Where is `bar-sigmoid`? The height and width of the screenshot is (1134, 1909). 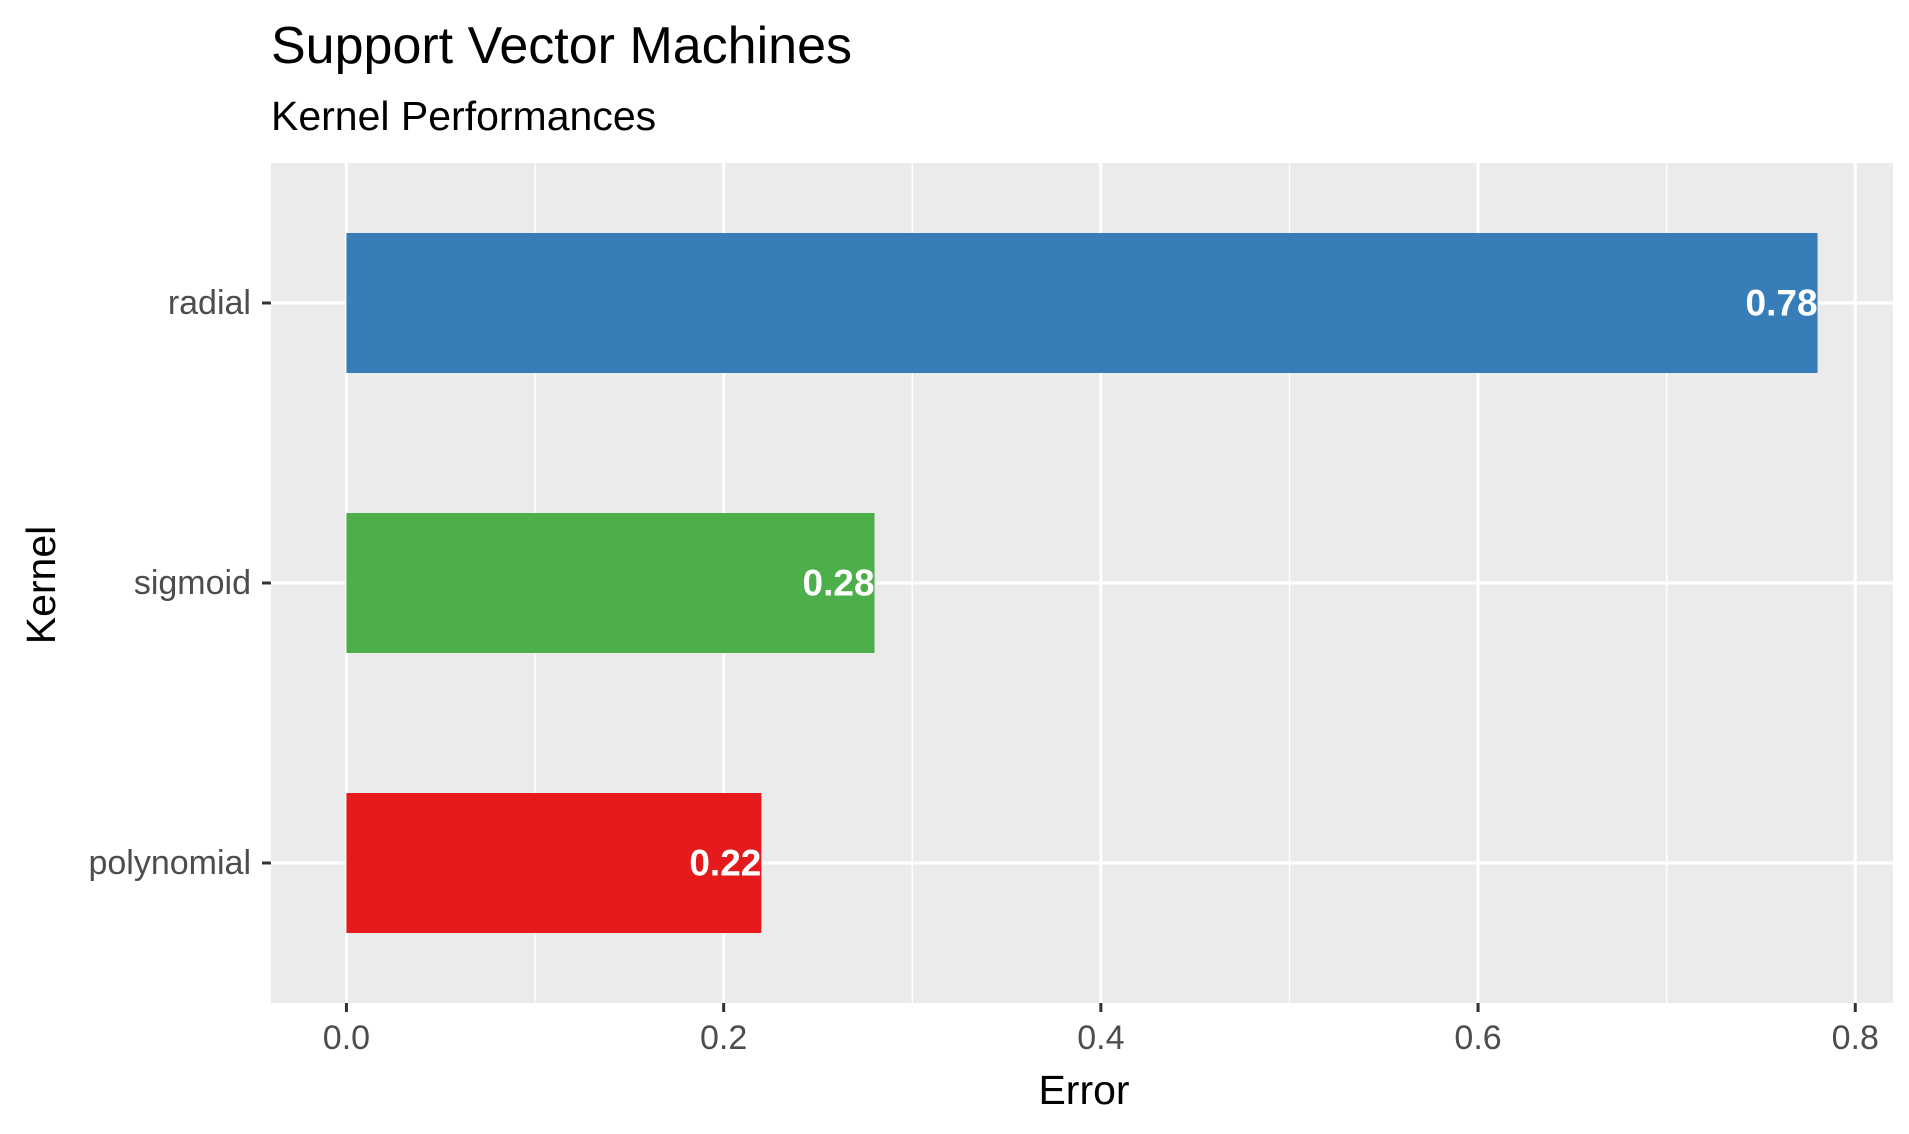
bar-sigmoid is located at coordinates (610, 583).